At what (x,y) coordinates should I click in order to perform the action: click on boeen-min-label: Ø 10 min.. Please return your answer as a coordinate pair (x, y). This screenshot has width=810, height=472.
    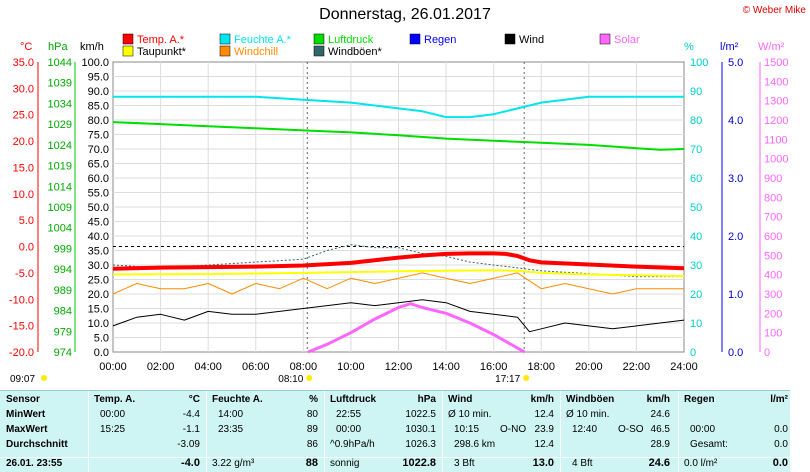
    Looking at the image, I should click on (588, 414).